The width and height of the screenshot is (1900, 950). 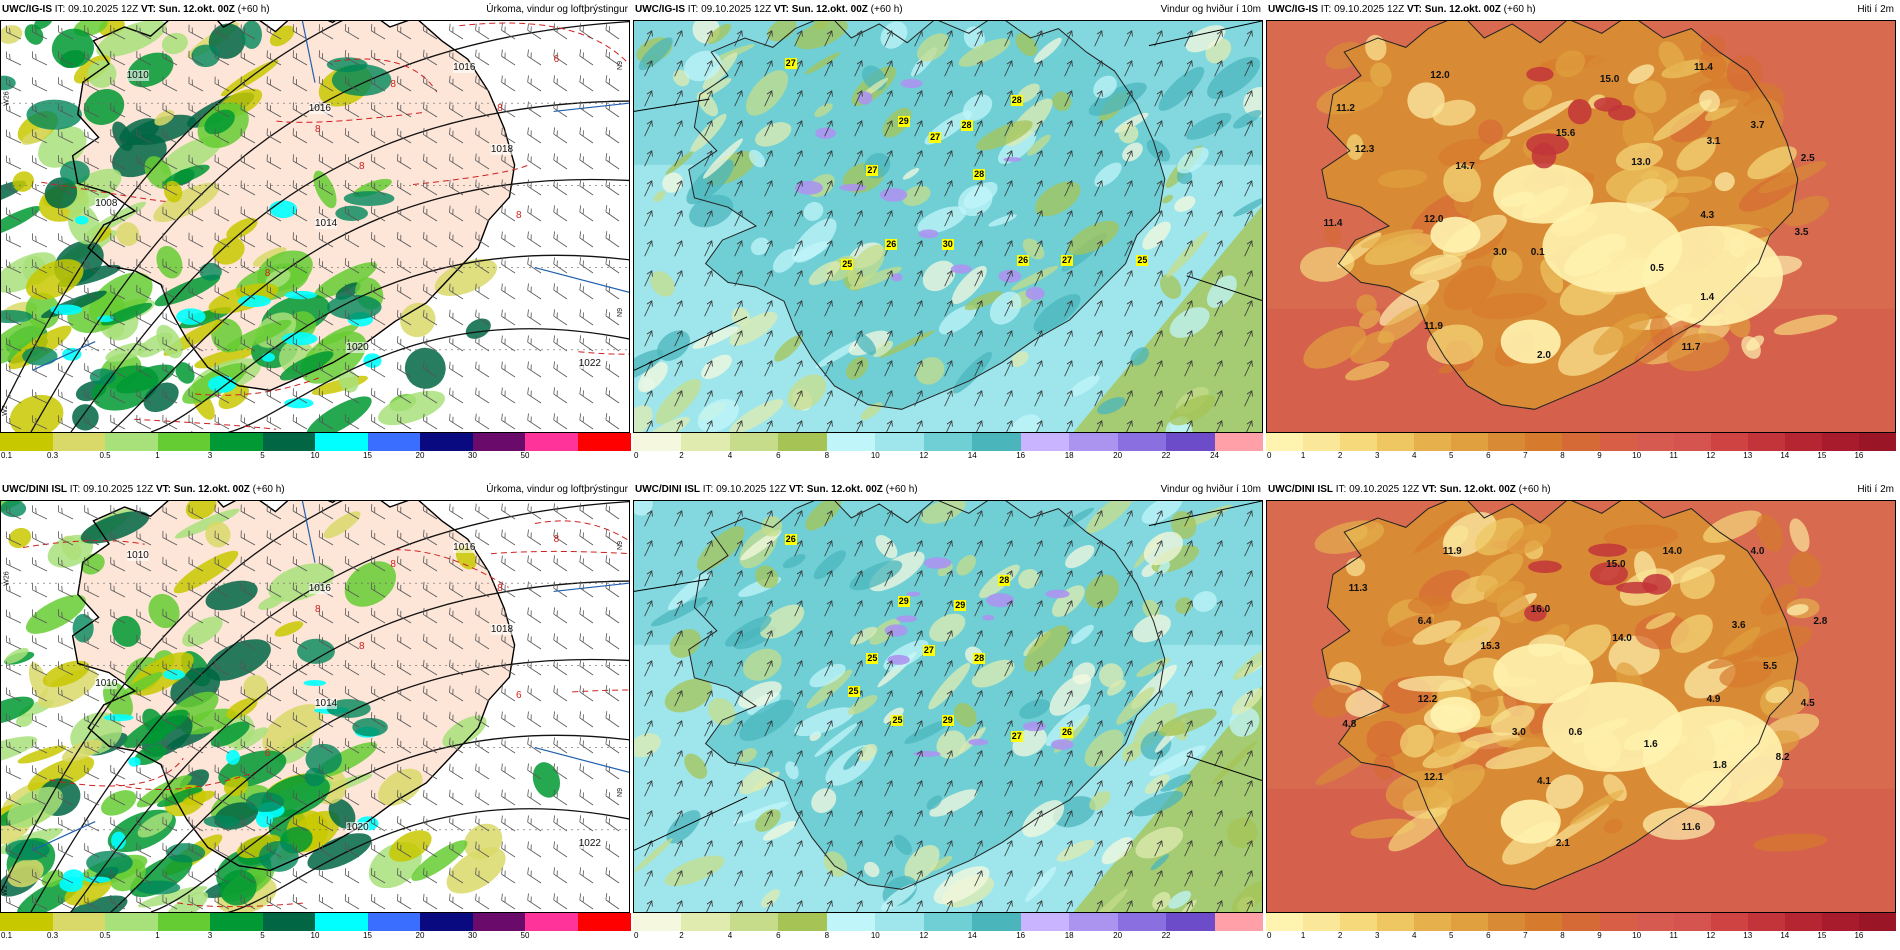 I want to click on gust-max-label: 30, so click(x=947, y=244).